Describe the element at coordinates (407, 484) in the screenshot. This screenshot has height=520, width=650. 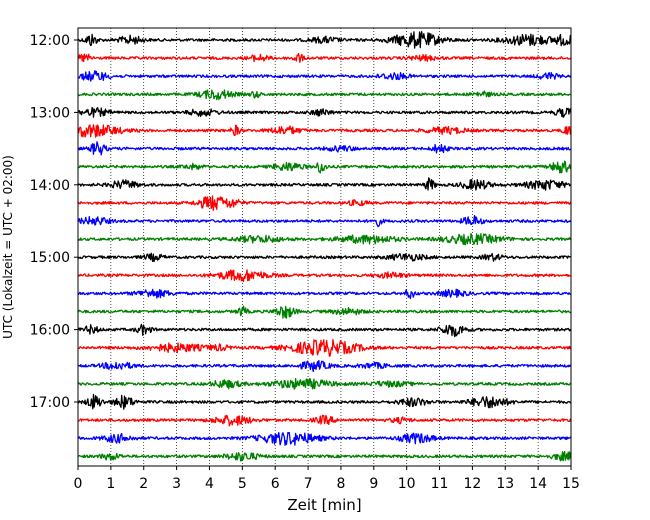
I see `x-tick-label: 10` at that location.